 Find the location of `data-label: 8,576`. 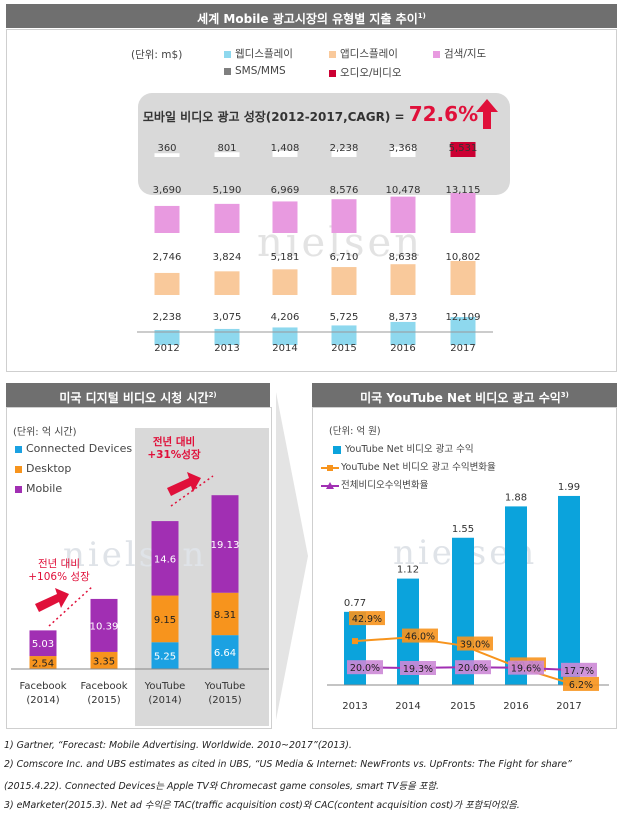

data-label: 8,576 is located at coordinates (344, 190).